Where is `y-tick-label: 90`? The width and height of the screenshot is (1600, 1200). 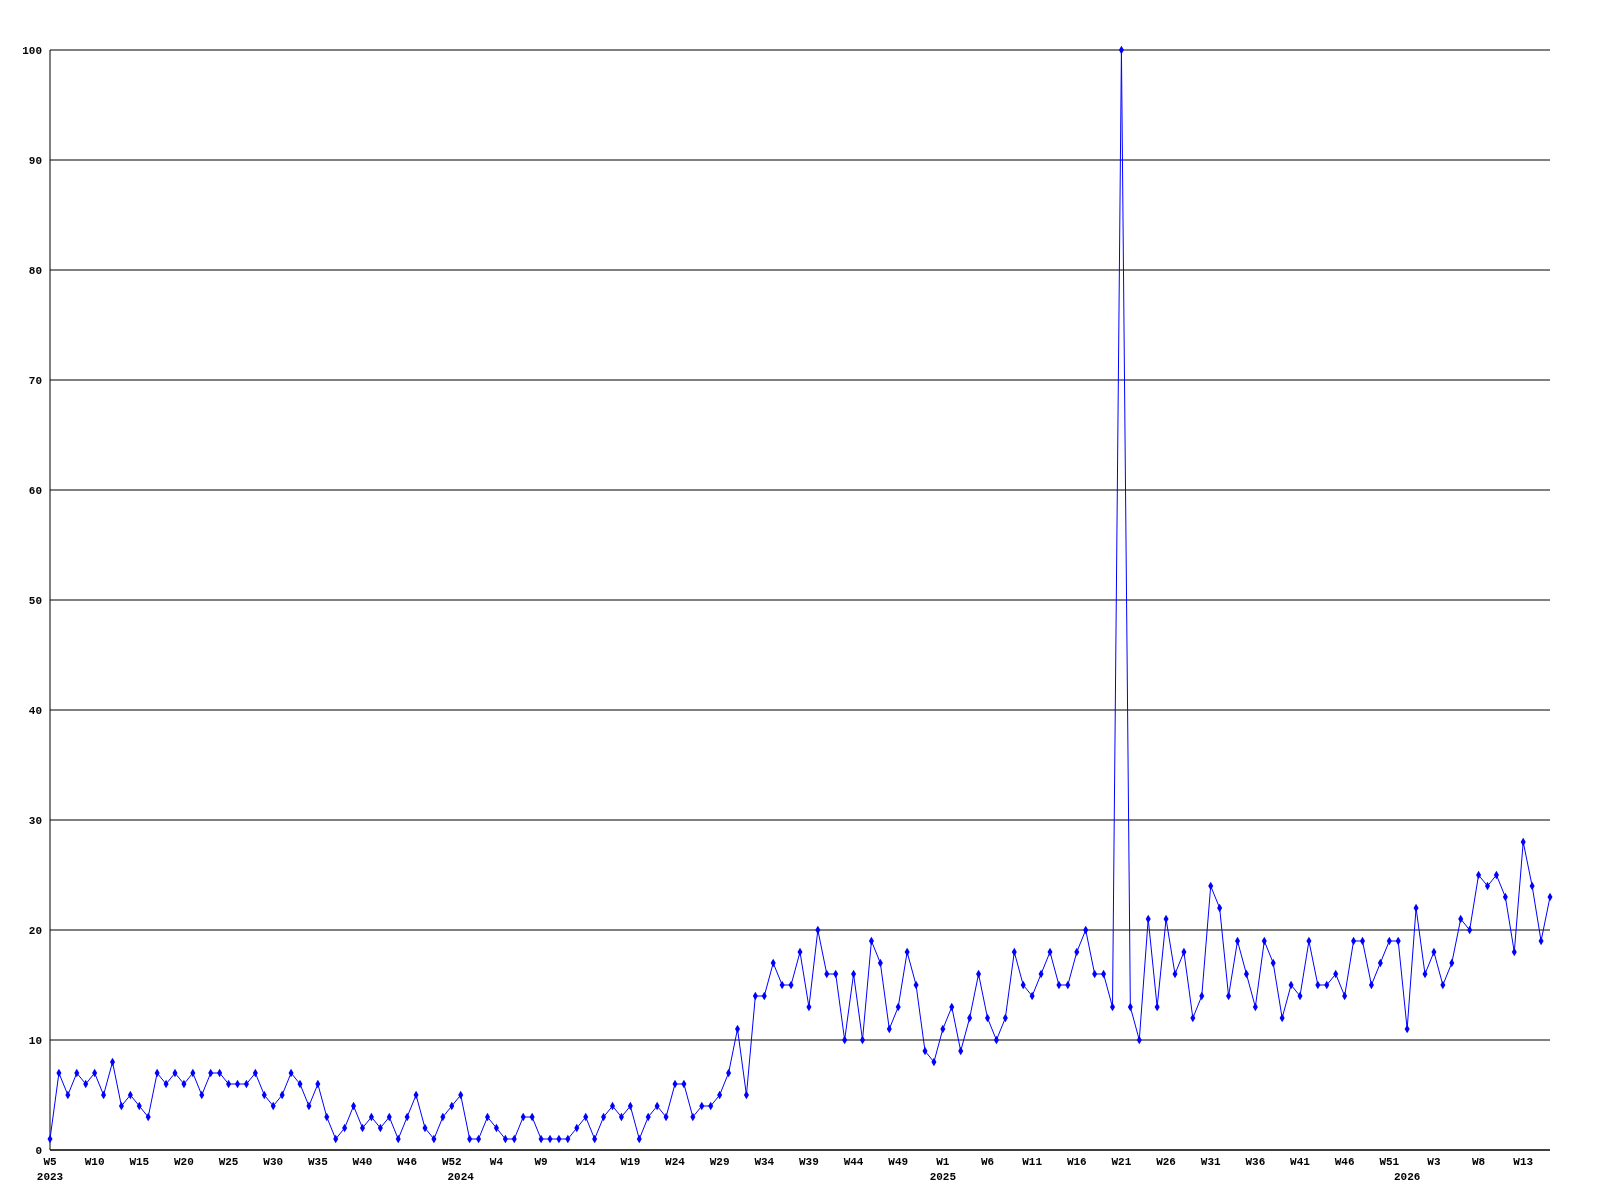
y-tick-label: 90 is located at coordinates (35, 160).